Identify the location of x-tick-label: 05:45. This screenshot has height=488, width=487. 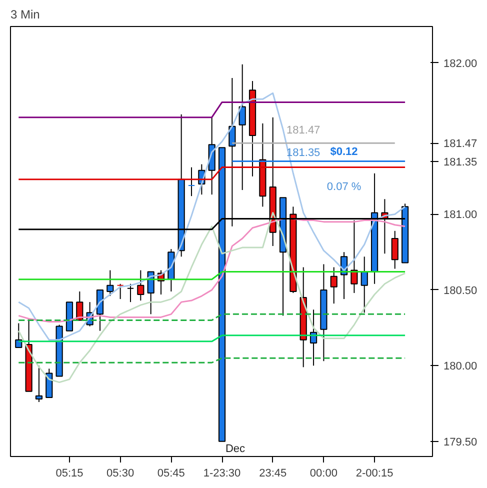
(171, 474).